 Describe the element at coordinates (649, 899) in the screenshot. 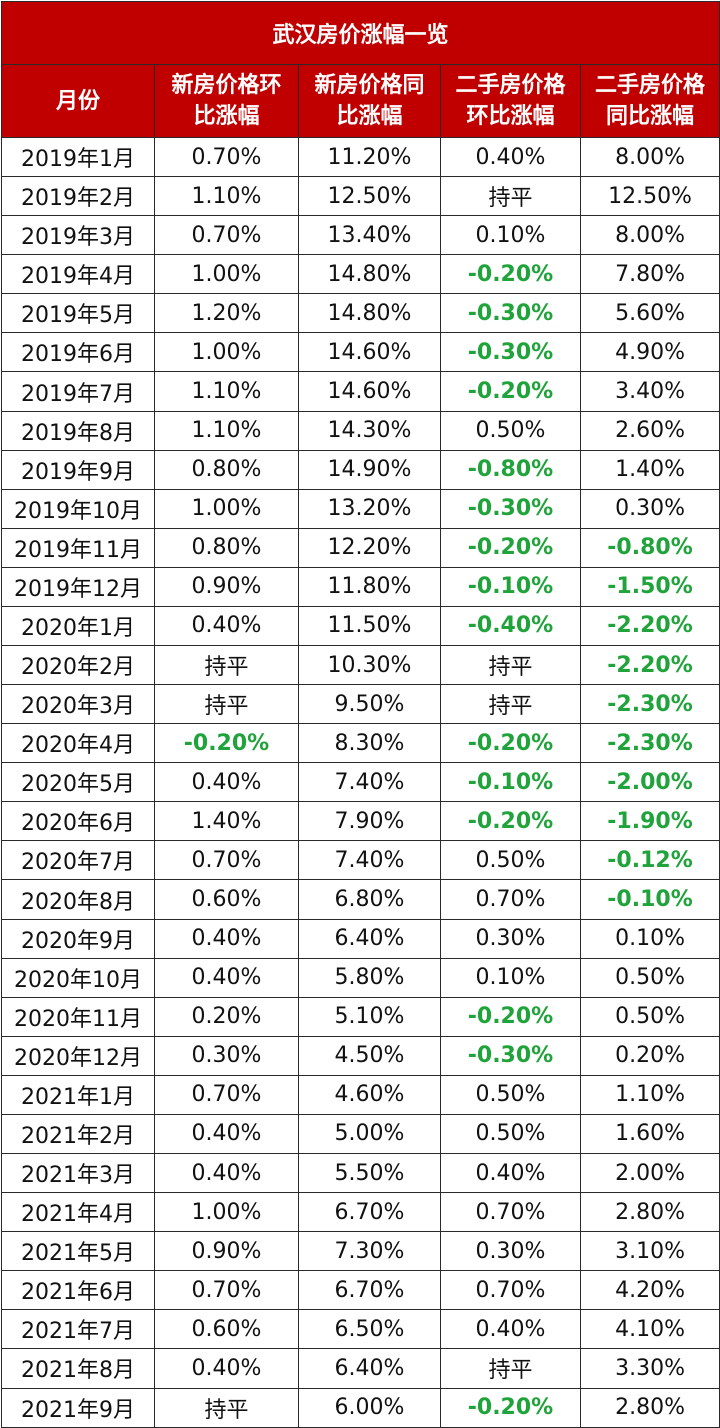

I see `cell-resale-yoy: -0.10%` at that location.